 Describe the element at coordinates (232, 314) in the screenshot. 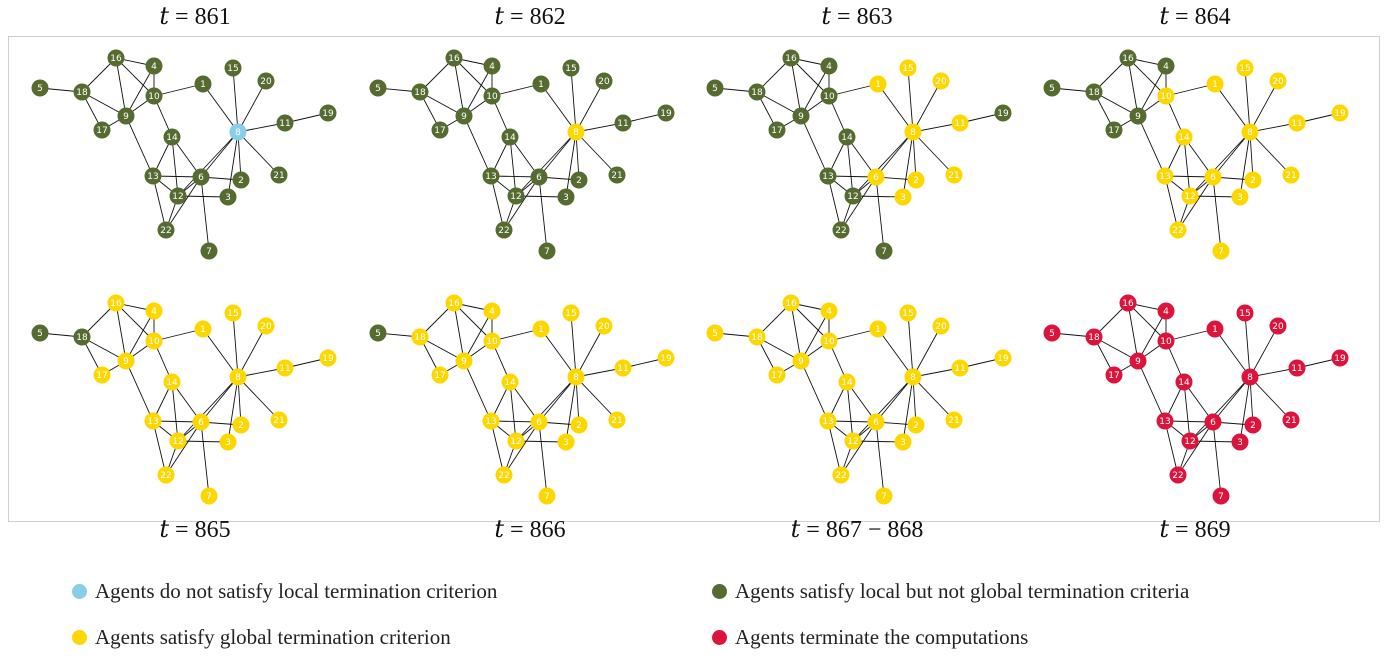

I see `agent-label-15: 15` at that location.